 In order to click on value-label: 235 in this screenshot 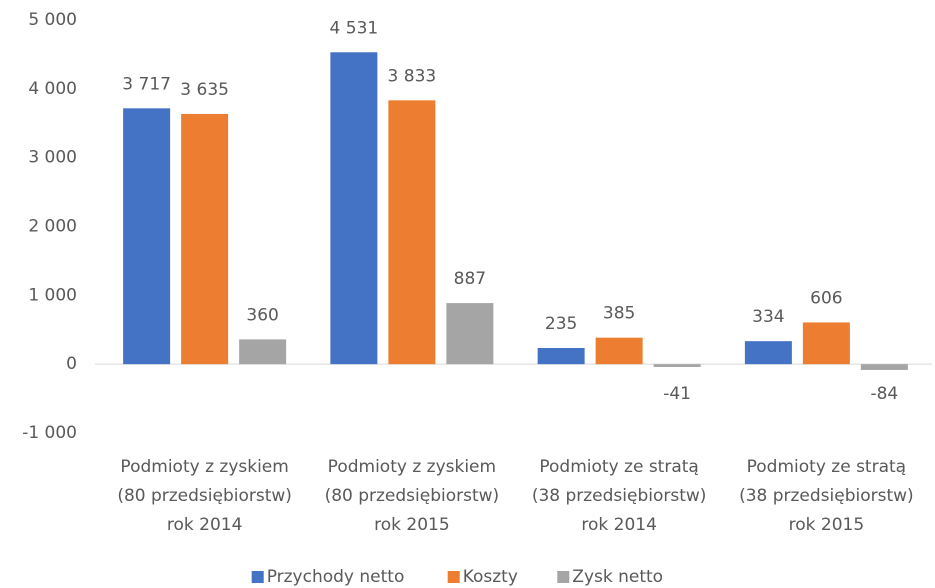, I will do `click(561, 324)`.